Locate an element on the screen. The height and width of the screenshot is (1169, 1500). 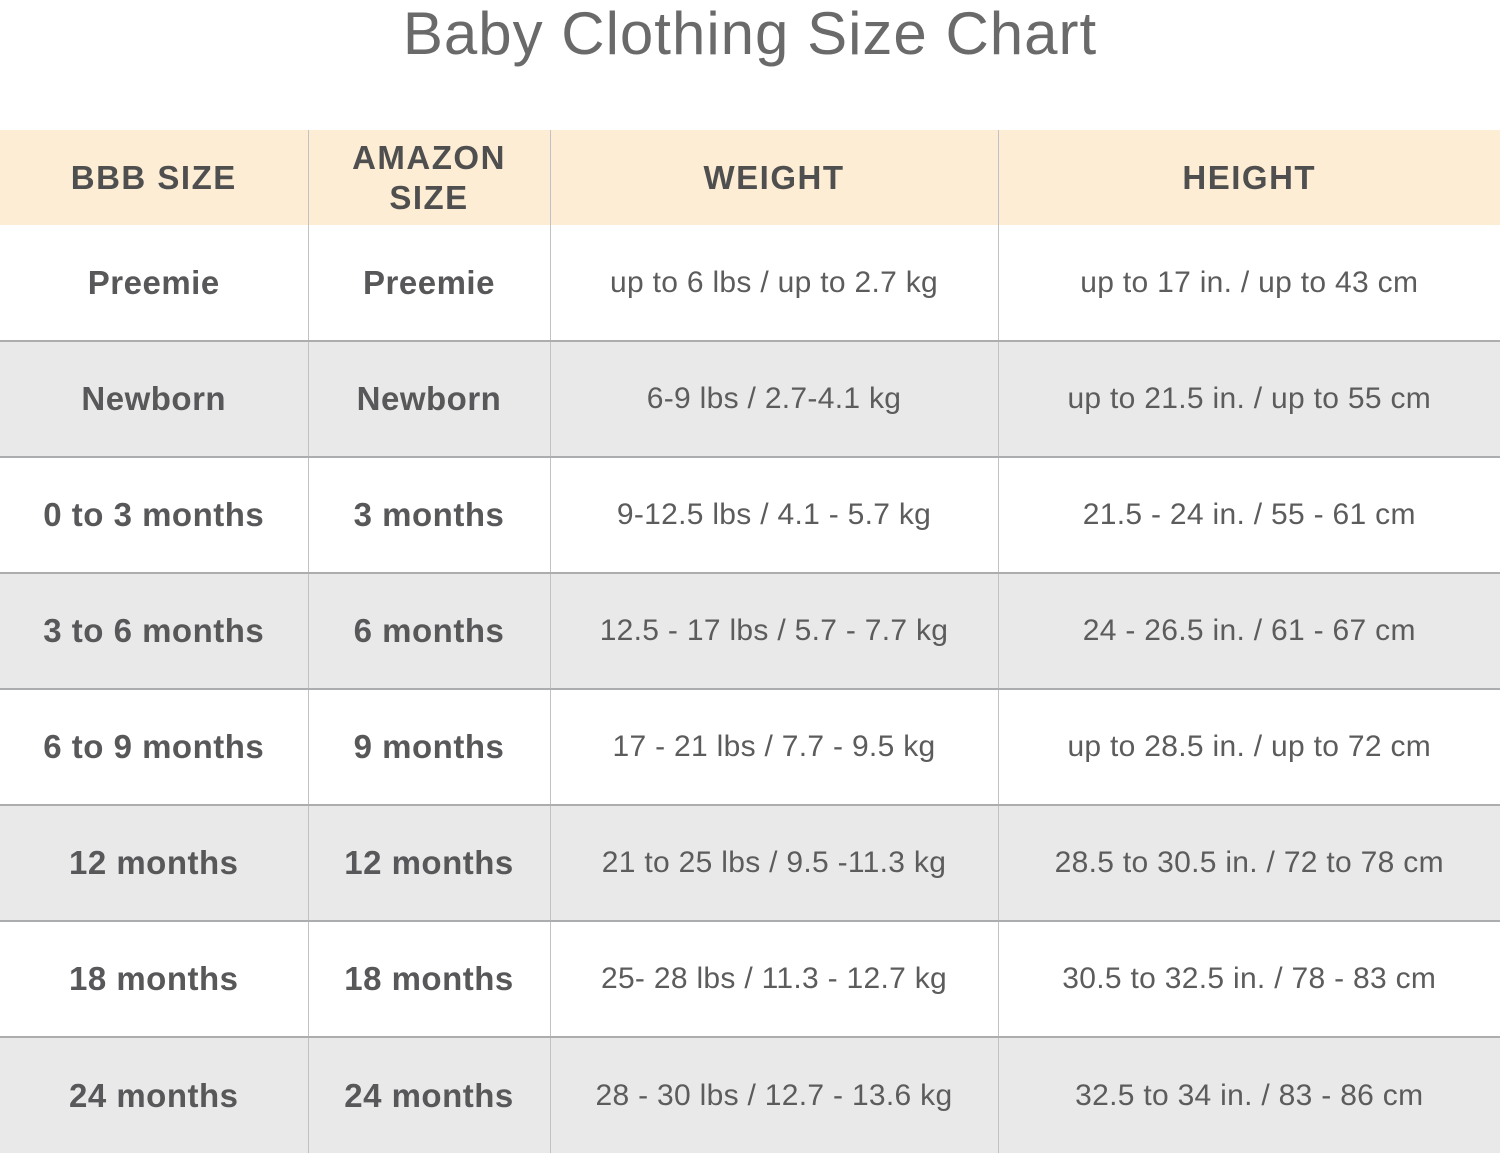
page-title: Baby Clothing Size Chart is located at coordinates (750, 33).